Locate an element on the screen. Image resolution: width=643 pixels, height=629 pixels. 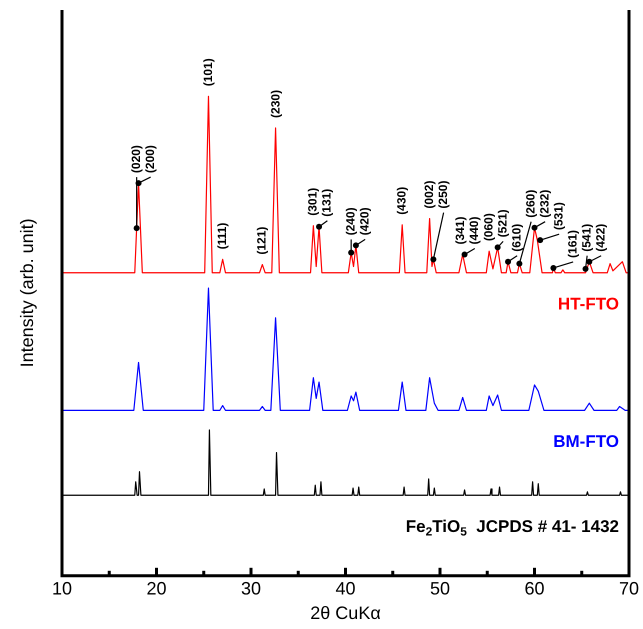
annotation: (020) is located at coordinates (135, 159).